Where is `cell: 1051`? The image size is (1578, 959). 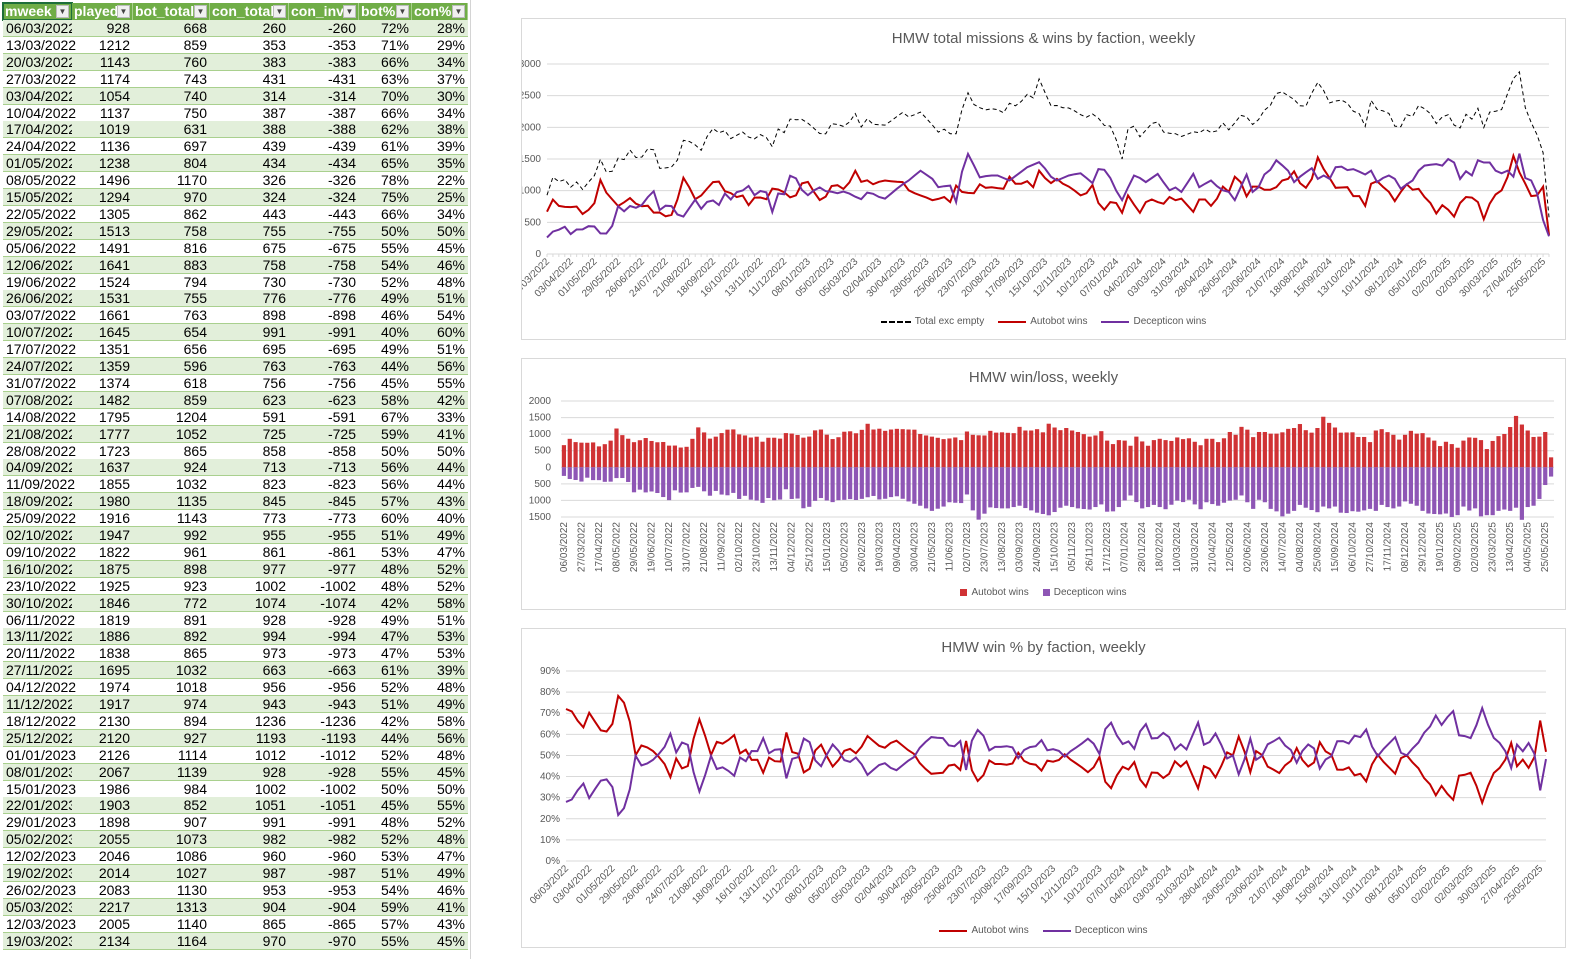 cell: 1051 is located at coordinates (249, 806).